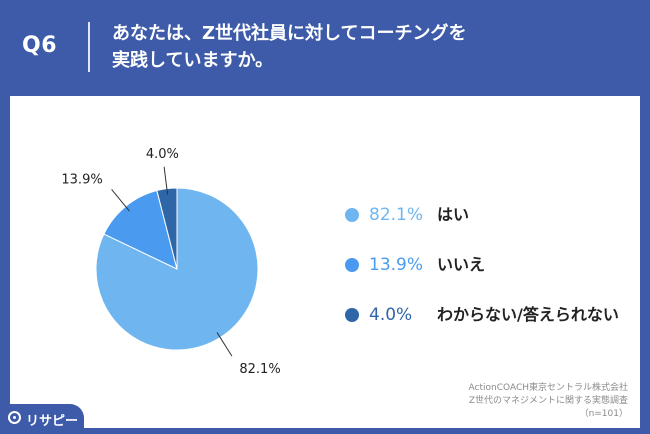  What do you see at coordinates (81, 180) in the screenshot?
I see `data-label-2: 13.9%` at bounding box center [81, 180].